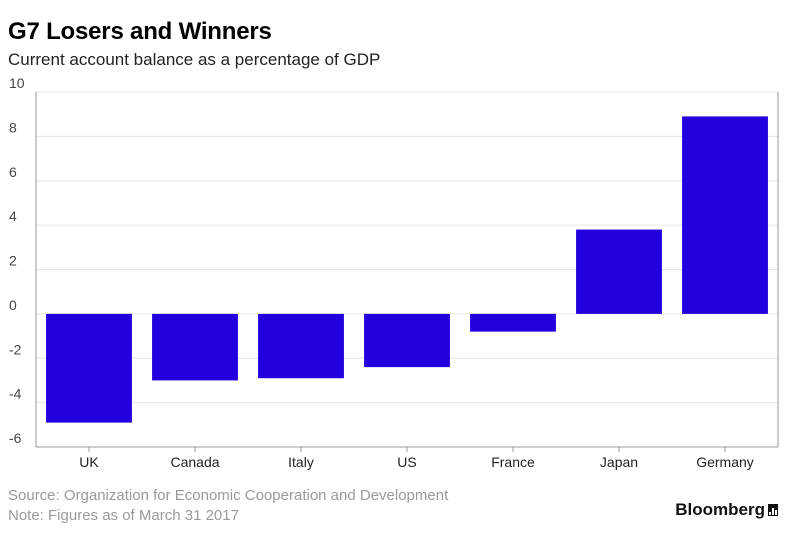 This screenshot has height=540, width=800. Describe the element at coordinates (15, 394) in the screenshot. I see `y-tick-label: -4` at that location.